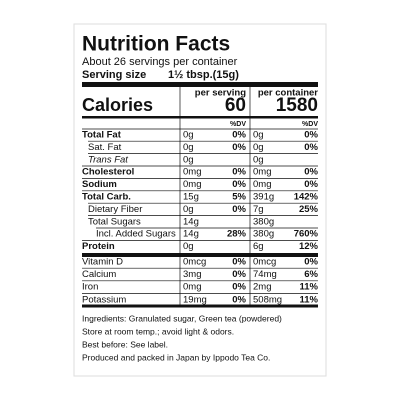 The image size is (400, 400). I want to click on rule, so click(200, 117).